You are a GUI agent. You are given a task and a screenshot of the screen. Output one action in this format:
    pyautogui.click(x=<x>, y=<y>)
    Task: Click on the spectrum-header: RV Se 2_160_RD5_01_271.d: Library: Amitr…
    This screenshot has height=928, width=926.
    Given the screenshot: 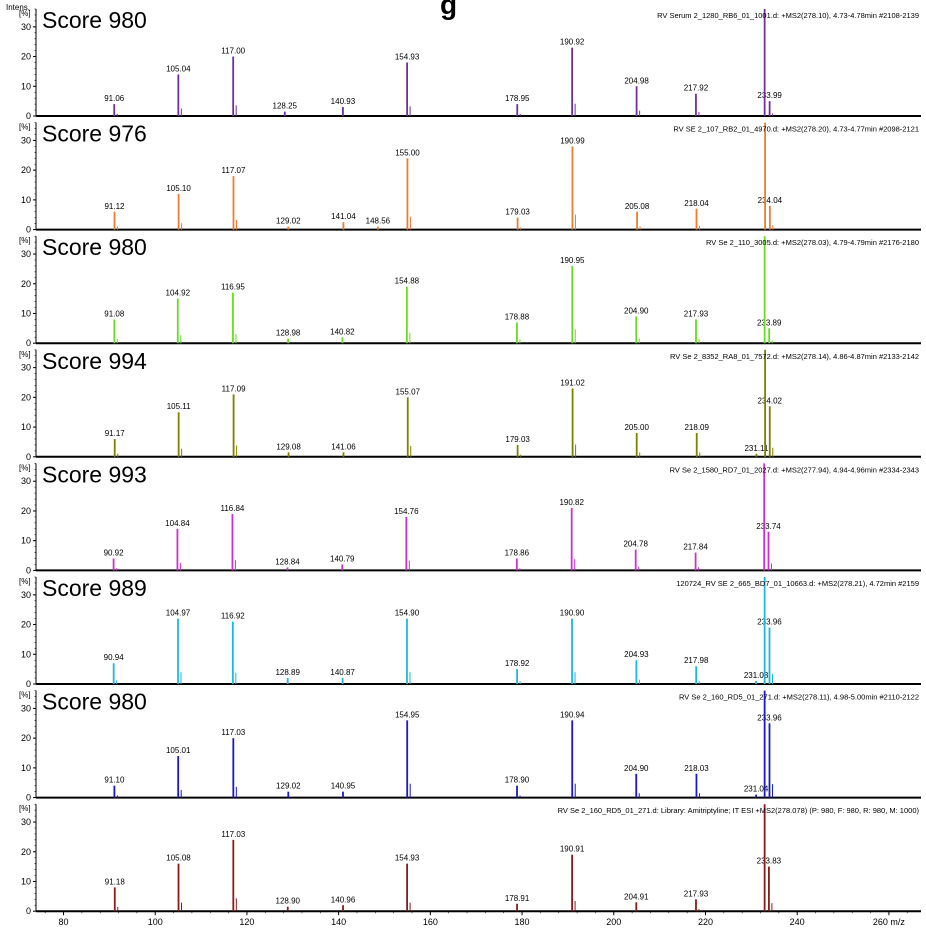 What is the action you would take?
    pyautogui.click(x=739, y=810)
    